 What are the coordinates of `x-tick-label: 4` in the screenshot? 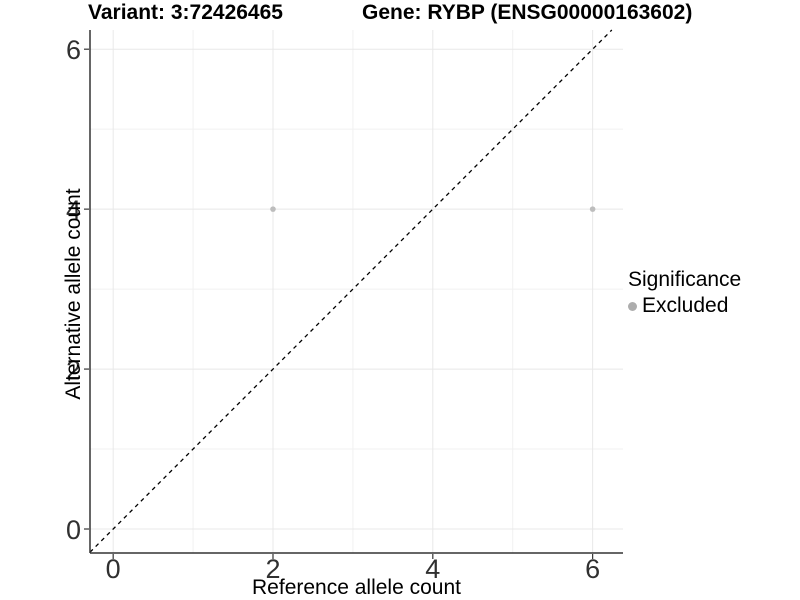 It's located at (432, 569).